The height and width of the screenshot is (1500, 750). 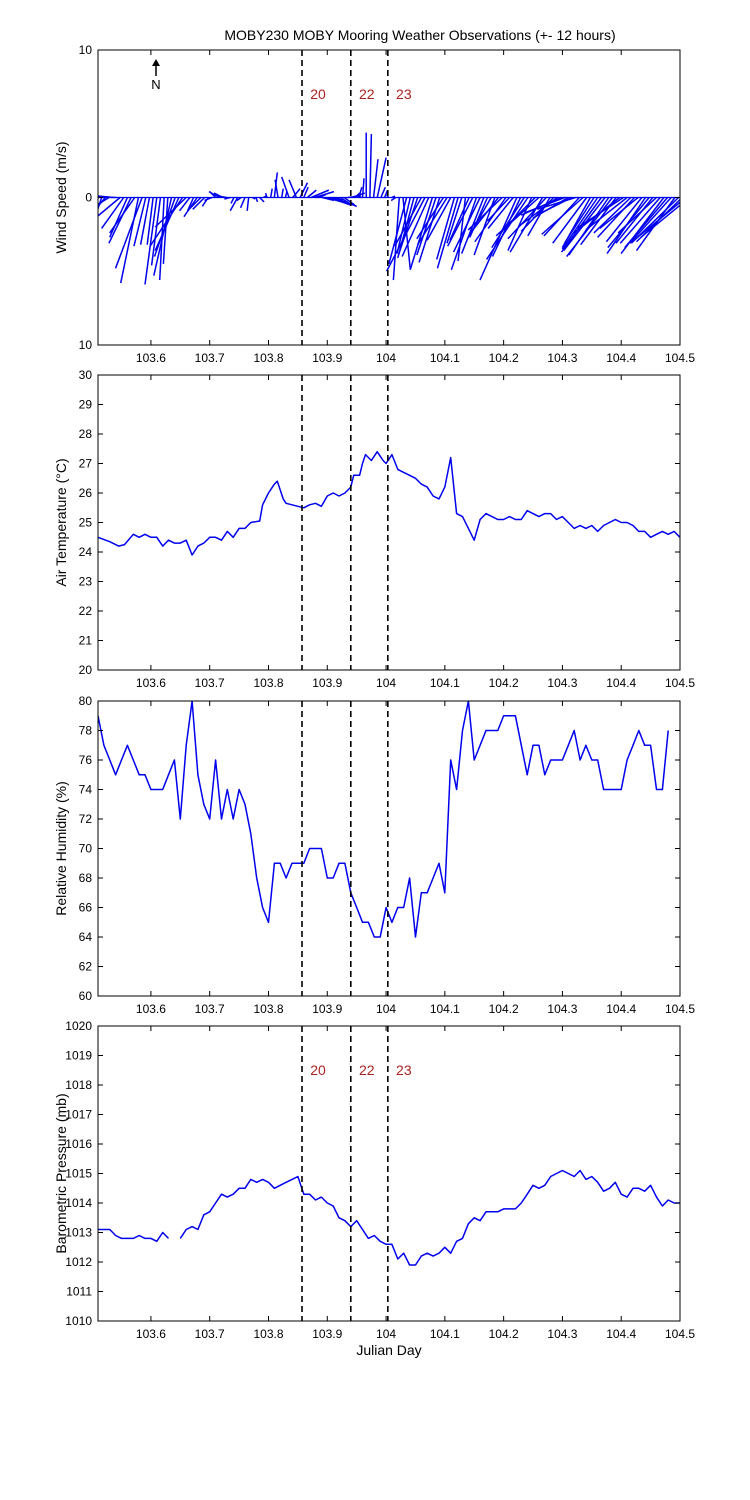 I want to click on temp-y-tick-label: 28, so click(x=86, y=434).